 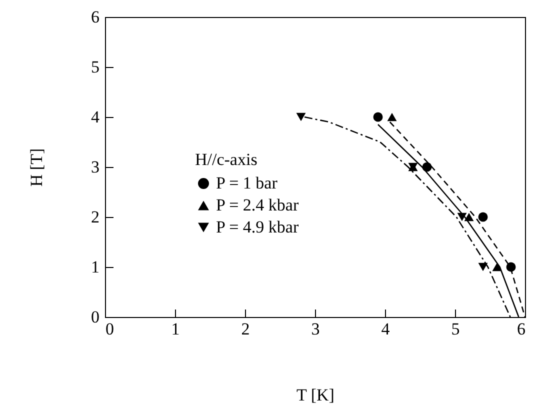 I want to click on legend-label: P = 4.9 kbar, so click(x=257, y=227).